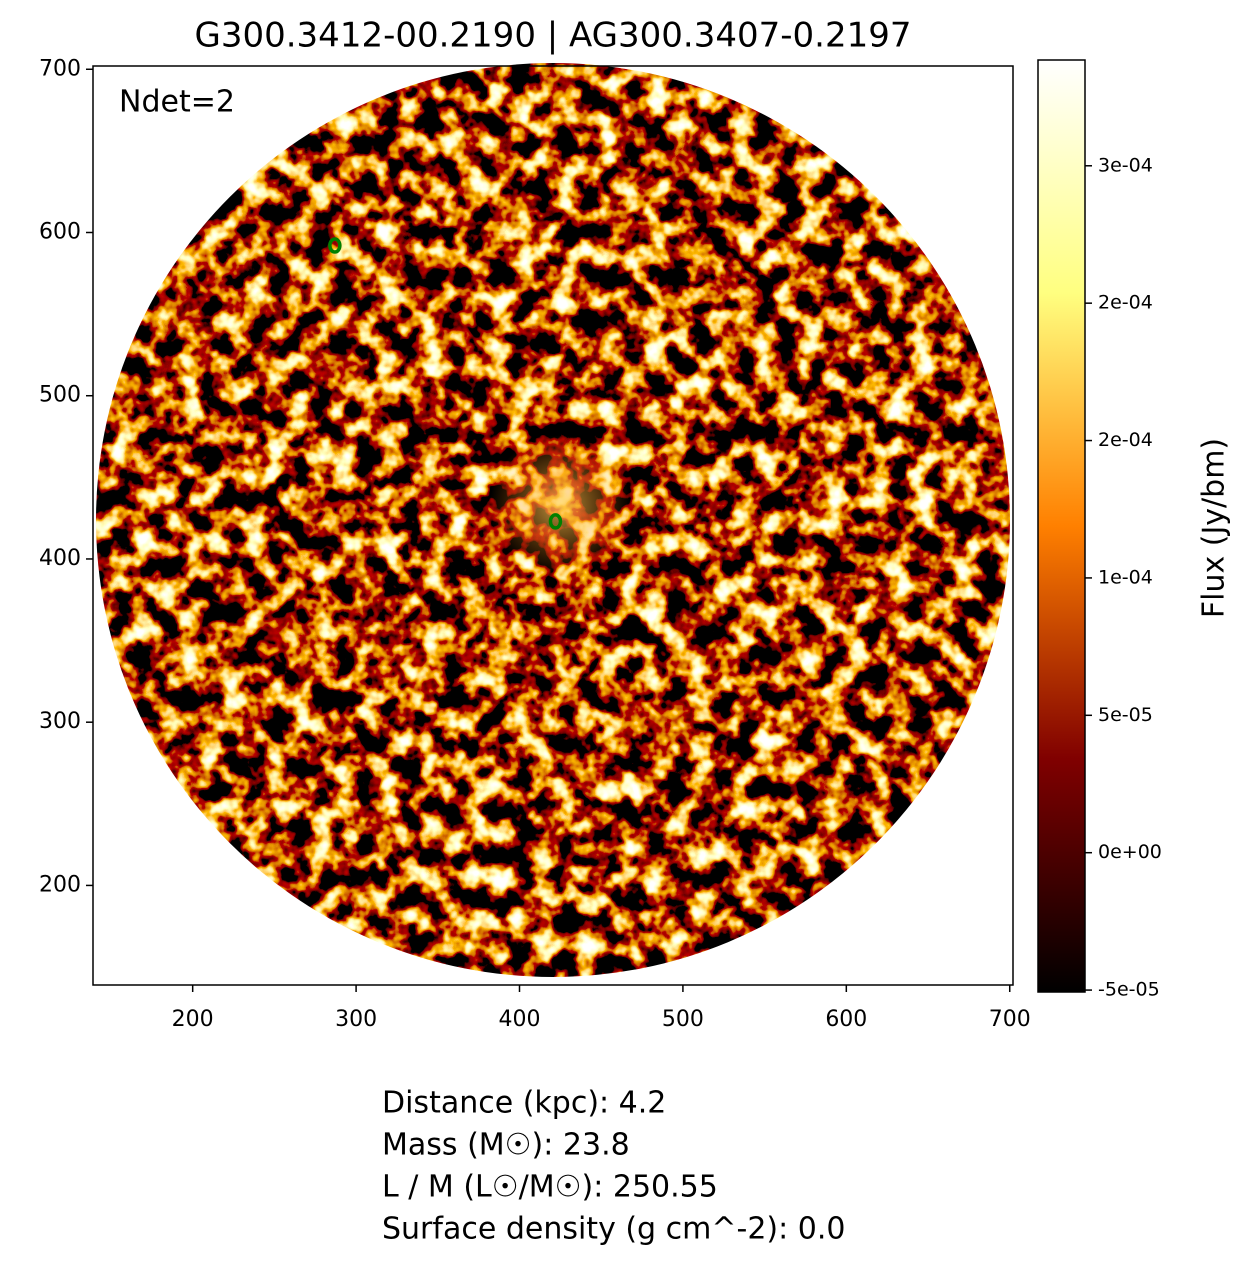 The image size is (1257, 1267). Describe the element at coordinates (193, 1019) in the screenshot. I see `x-tick-label: 200` at that location.